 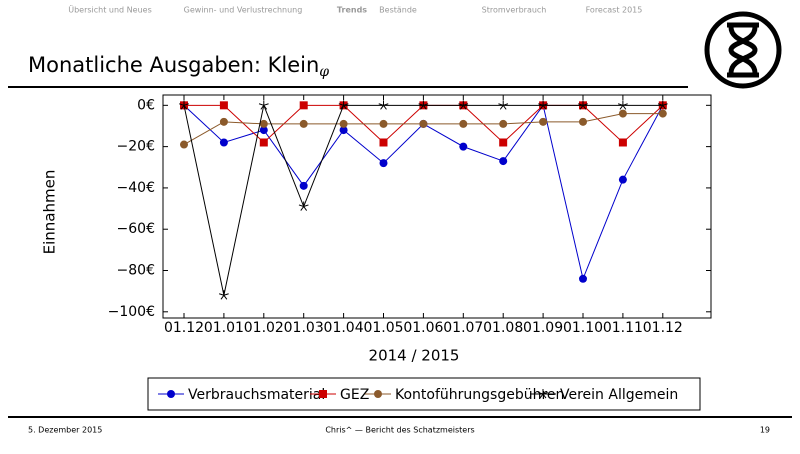 What do you see at coordinates (514, 10) in the screenshot?
I see `nav-item: Stromverbrauch` at bounding box center [514, 10].